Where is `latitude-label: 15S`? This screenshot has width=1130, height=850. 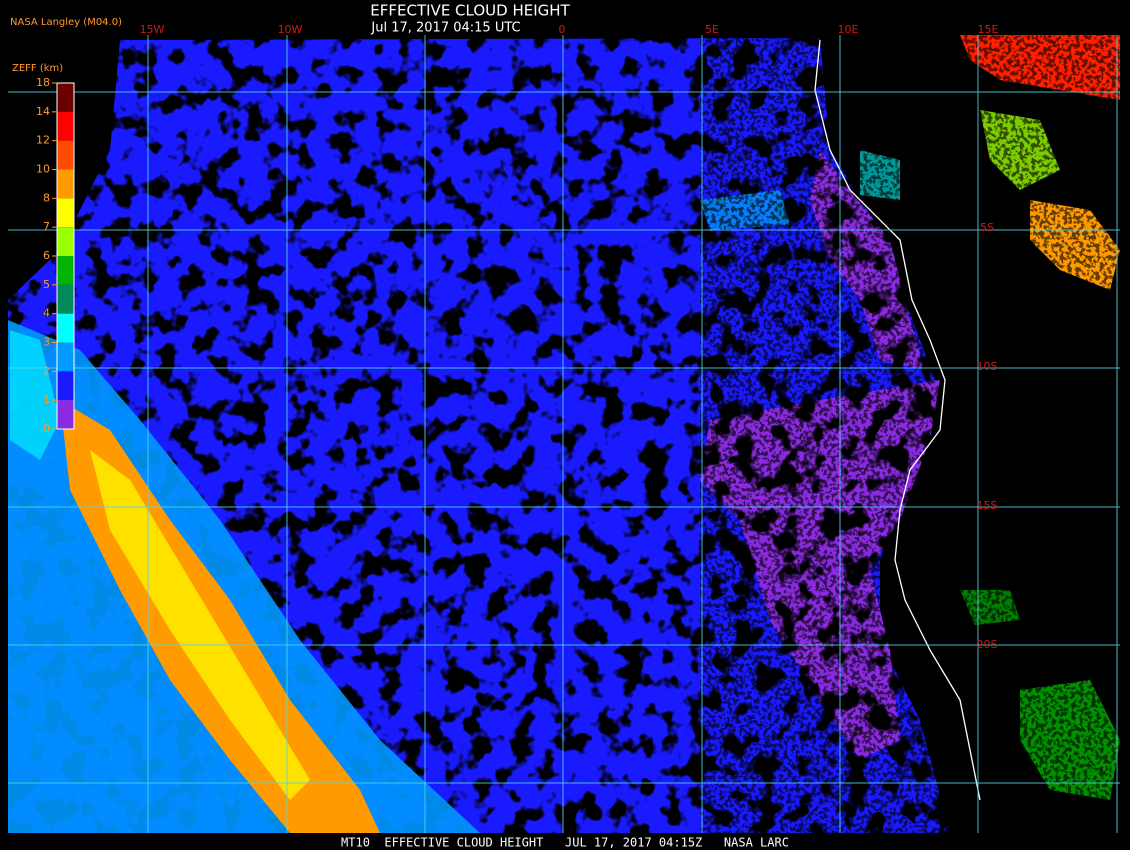
latitude-label: 15S is located at coordinates (987, 505).